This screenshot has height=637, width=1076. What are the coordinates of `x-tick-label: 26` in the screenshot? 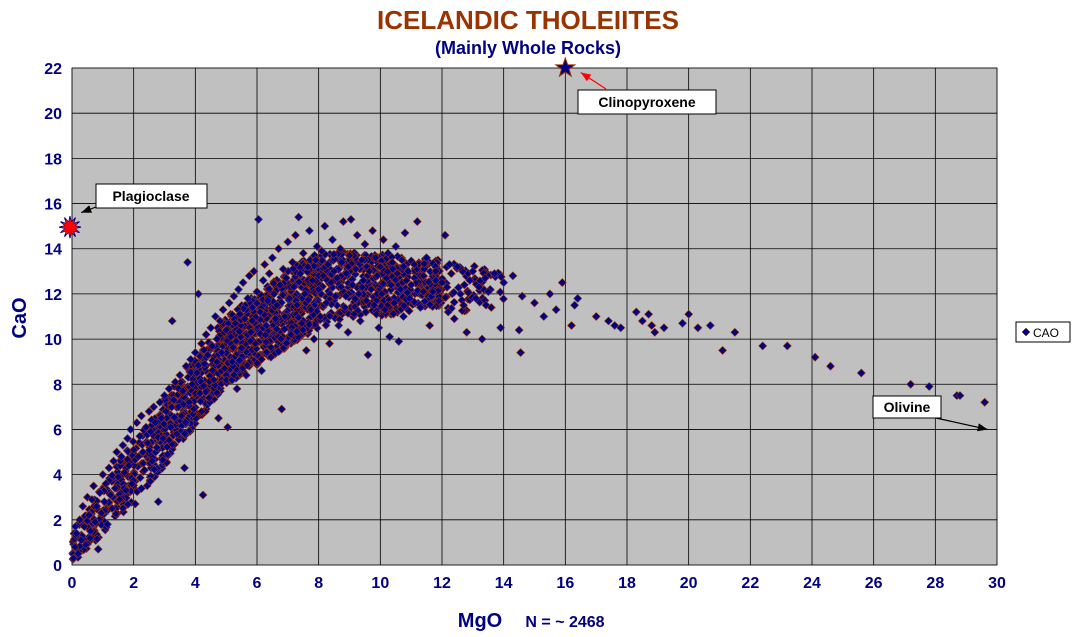 It's located at (874, 583).